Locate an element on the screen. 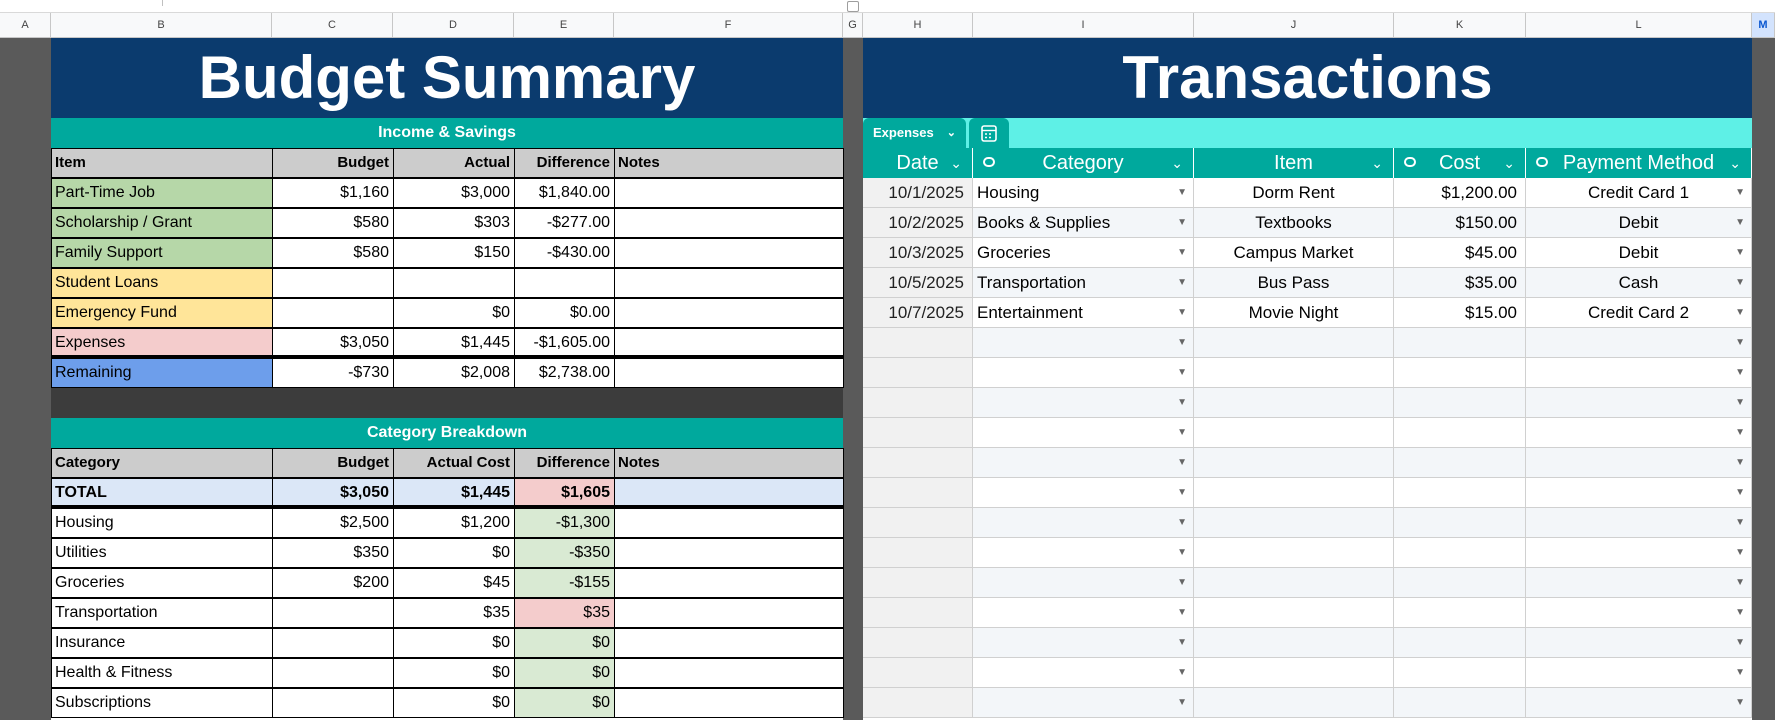  tx-header-cost: Cost ⌄ is located at coordinates (1460, 163).